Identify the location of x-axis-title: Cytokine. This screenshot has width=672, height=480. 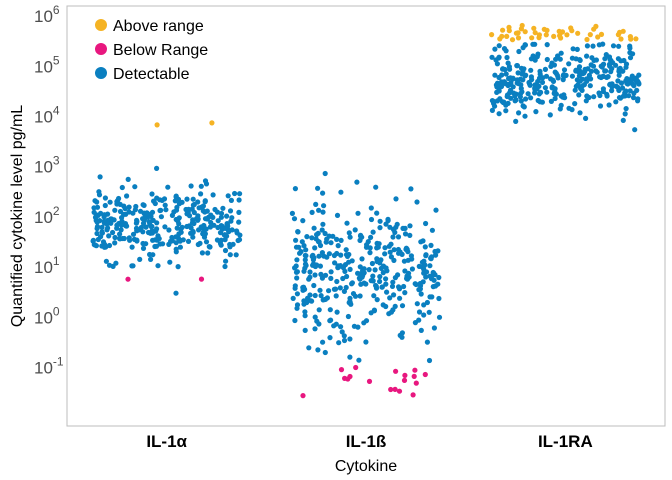
(366, 466).